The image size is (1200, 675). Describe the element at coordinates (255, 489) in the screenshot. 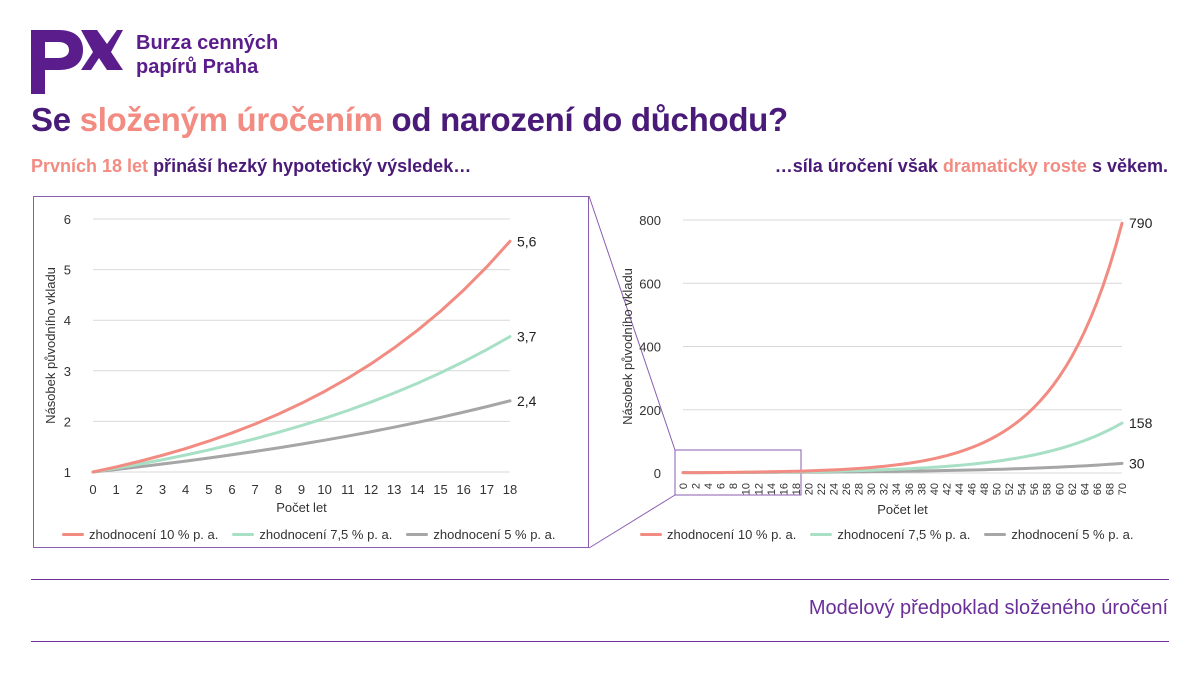

I see `x-tick-label: 7` at that location.